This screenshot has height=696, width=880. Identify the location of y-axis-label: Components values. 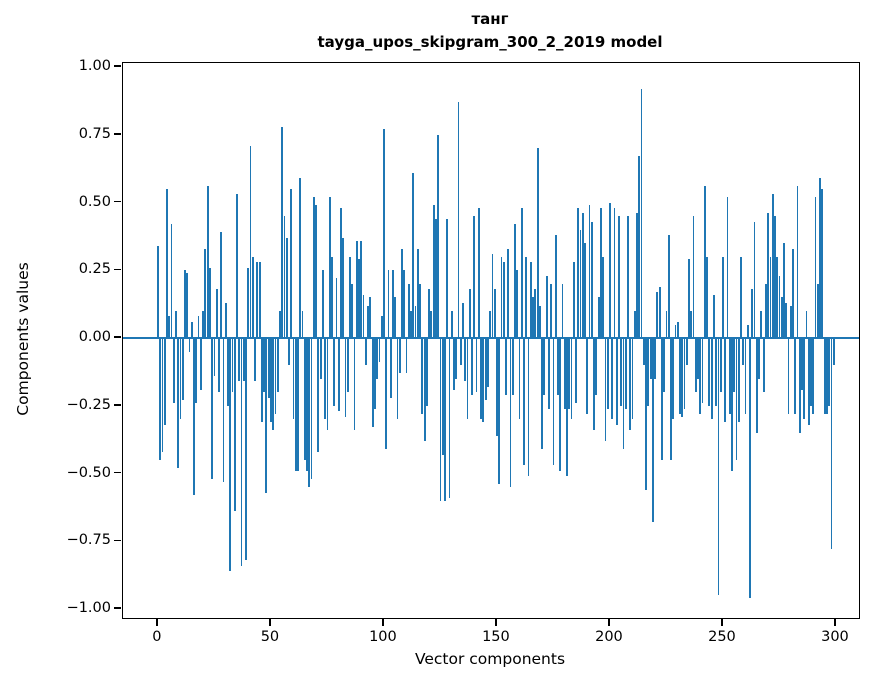
(23, 339).